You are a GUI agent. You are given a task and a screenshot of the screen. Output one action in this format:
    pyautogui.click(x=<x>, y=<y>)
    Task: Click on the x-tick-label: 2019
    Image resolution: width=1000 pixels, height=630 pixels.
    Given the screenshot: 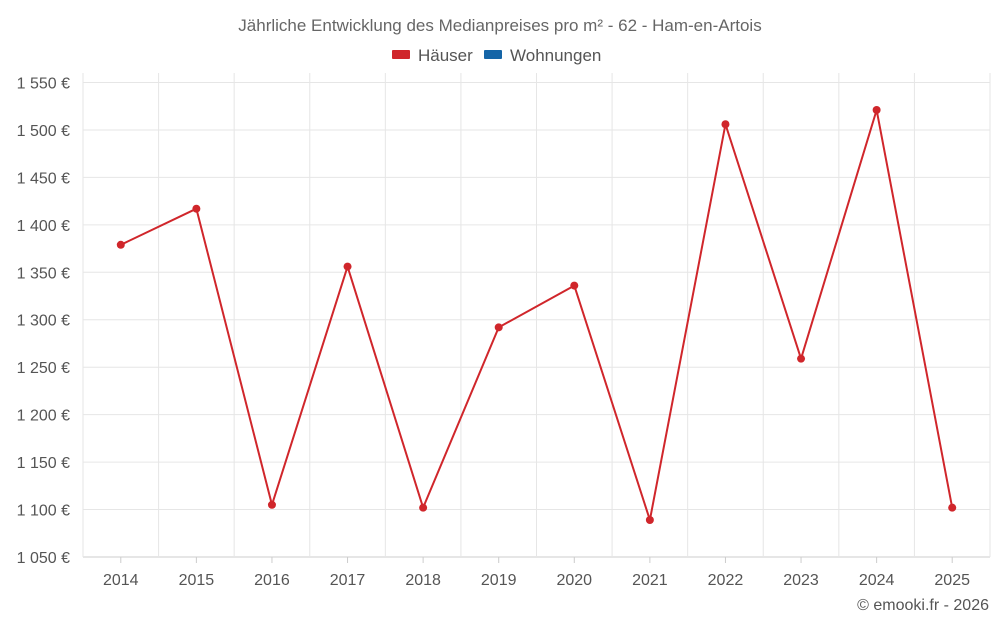 What is the action you would take?
    pyautogui.click(x=499, y=580)
    